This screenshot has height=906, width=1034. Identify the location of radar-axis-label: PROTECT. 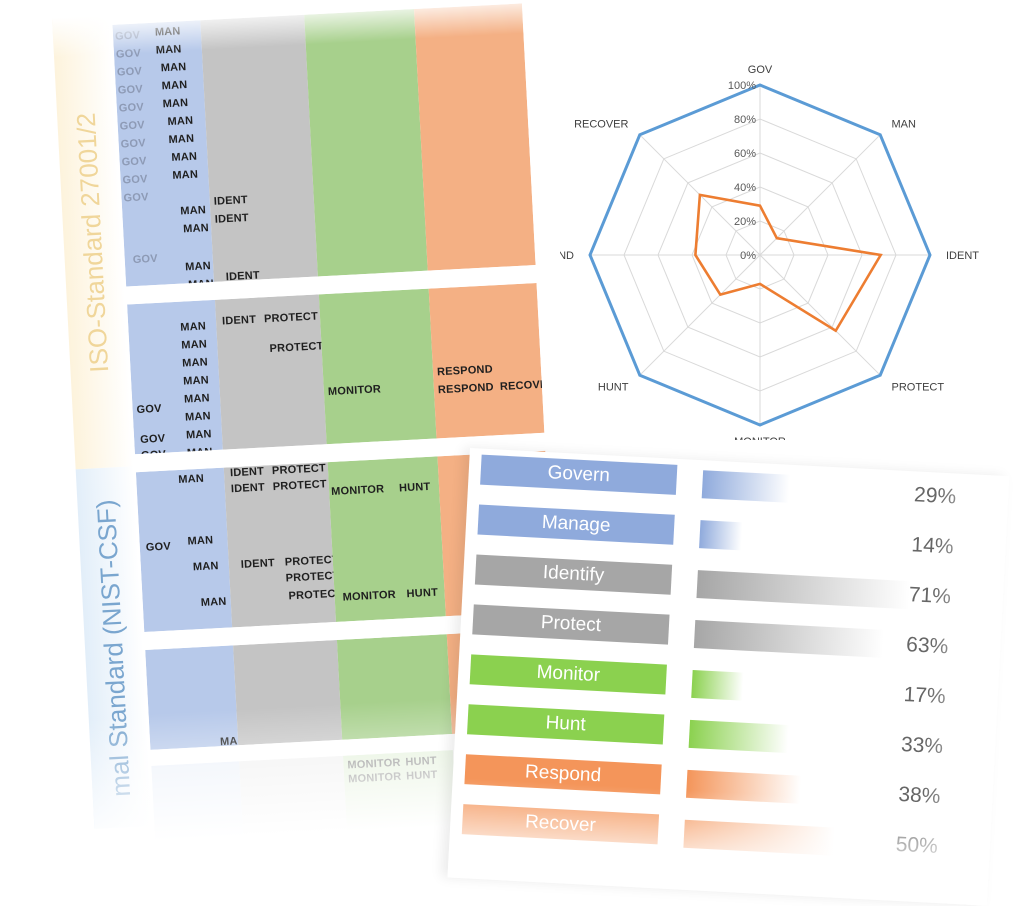
(918, 388).